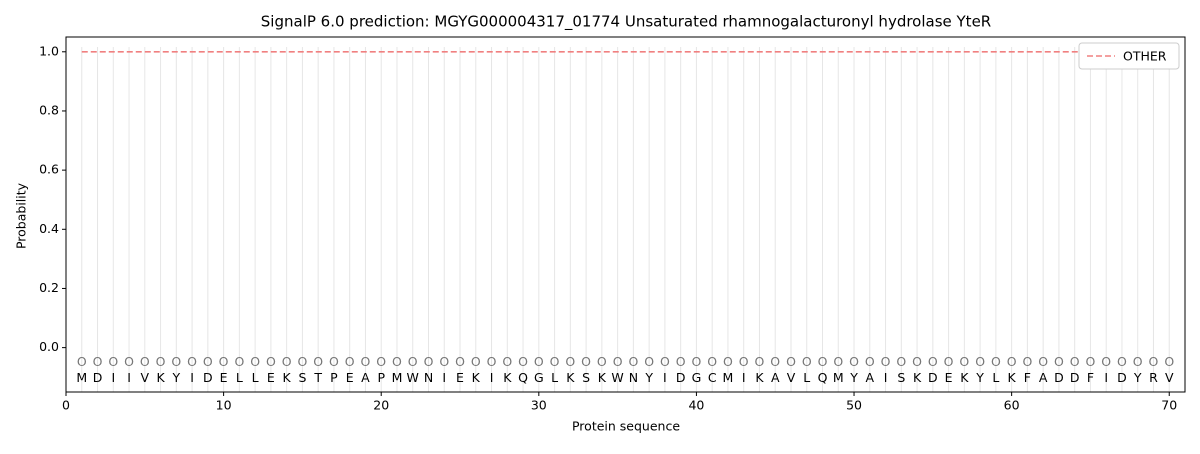 This screenshot has width=1200, height=454. I want to click on y-tick-label: 0.8, so click(49, 109).